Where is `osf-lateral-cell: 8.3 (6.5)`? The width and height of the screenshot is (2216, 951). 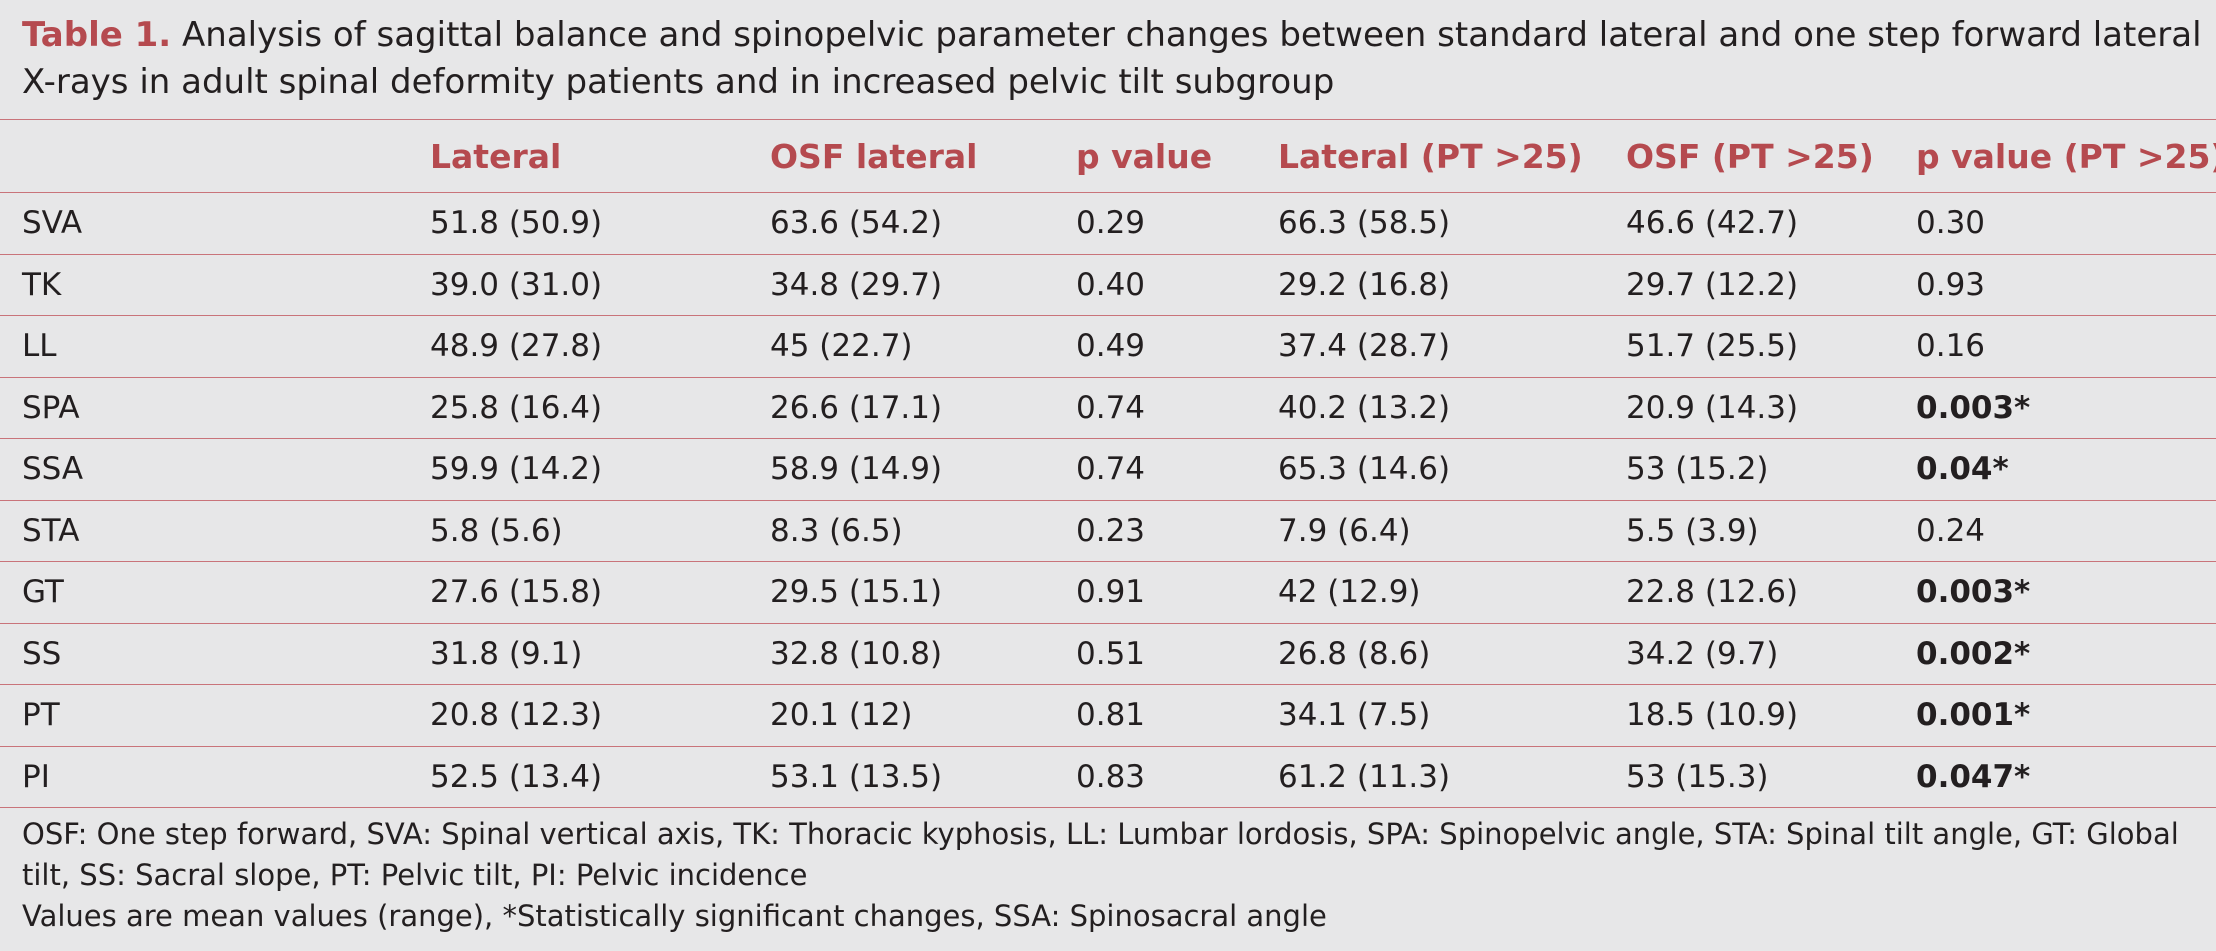
osf-lateral-cell: 8.3 (6.5) is located at coordinates (901, 530).